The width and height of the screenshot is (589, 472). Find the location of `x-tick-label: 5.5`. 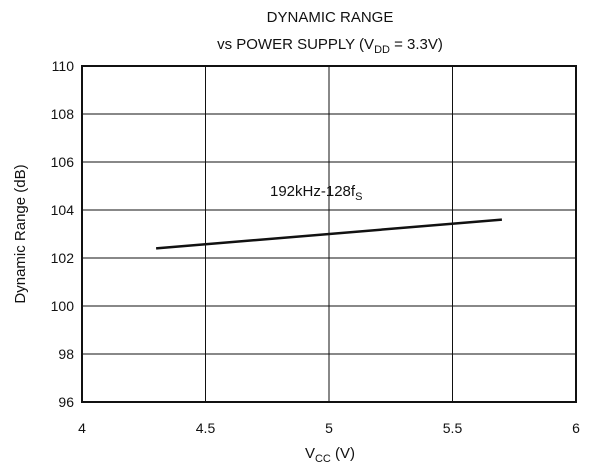

x-tick-label: 5.5 is located at coordinates (453, 428).